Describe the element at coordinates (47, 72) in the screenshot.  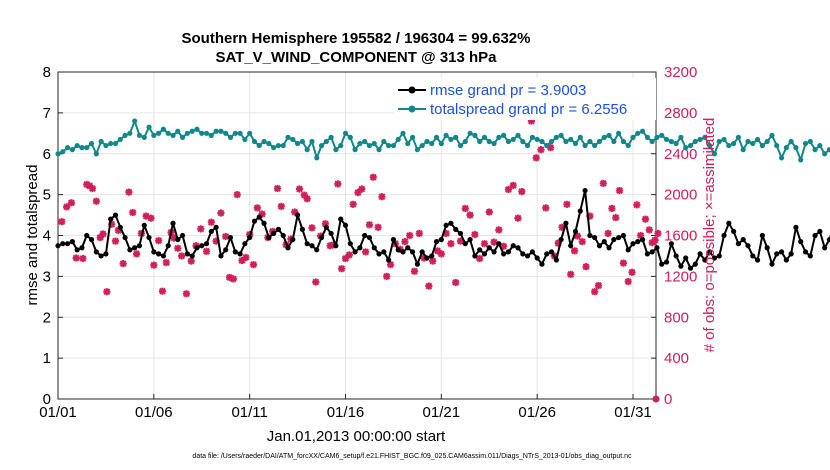
I see `y-tick-left-label: 8` at that location.